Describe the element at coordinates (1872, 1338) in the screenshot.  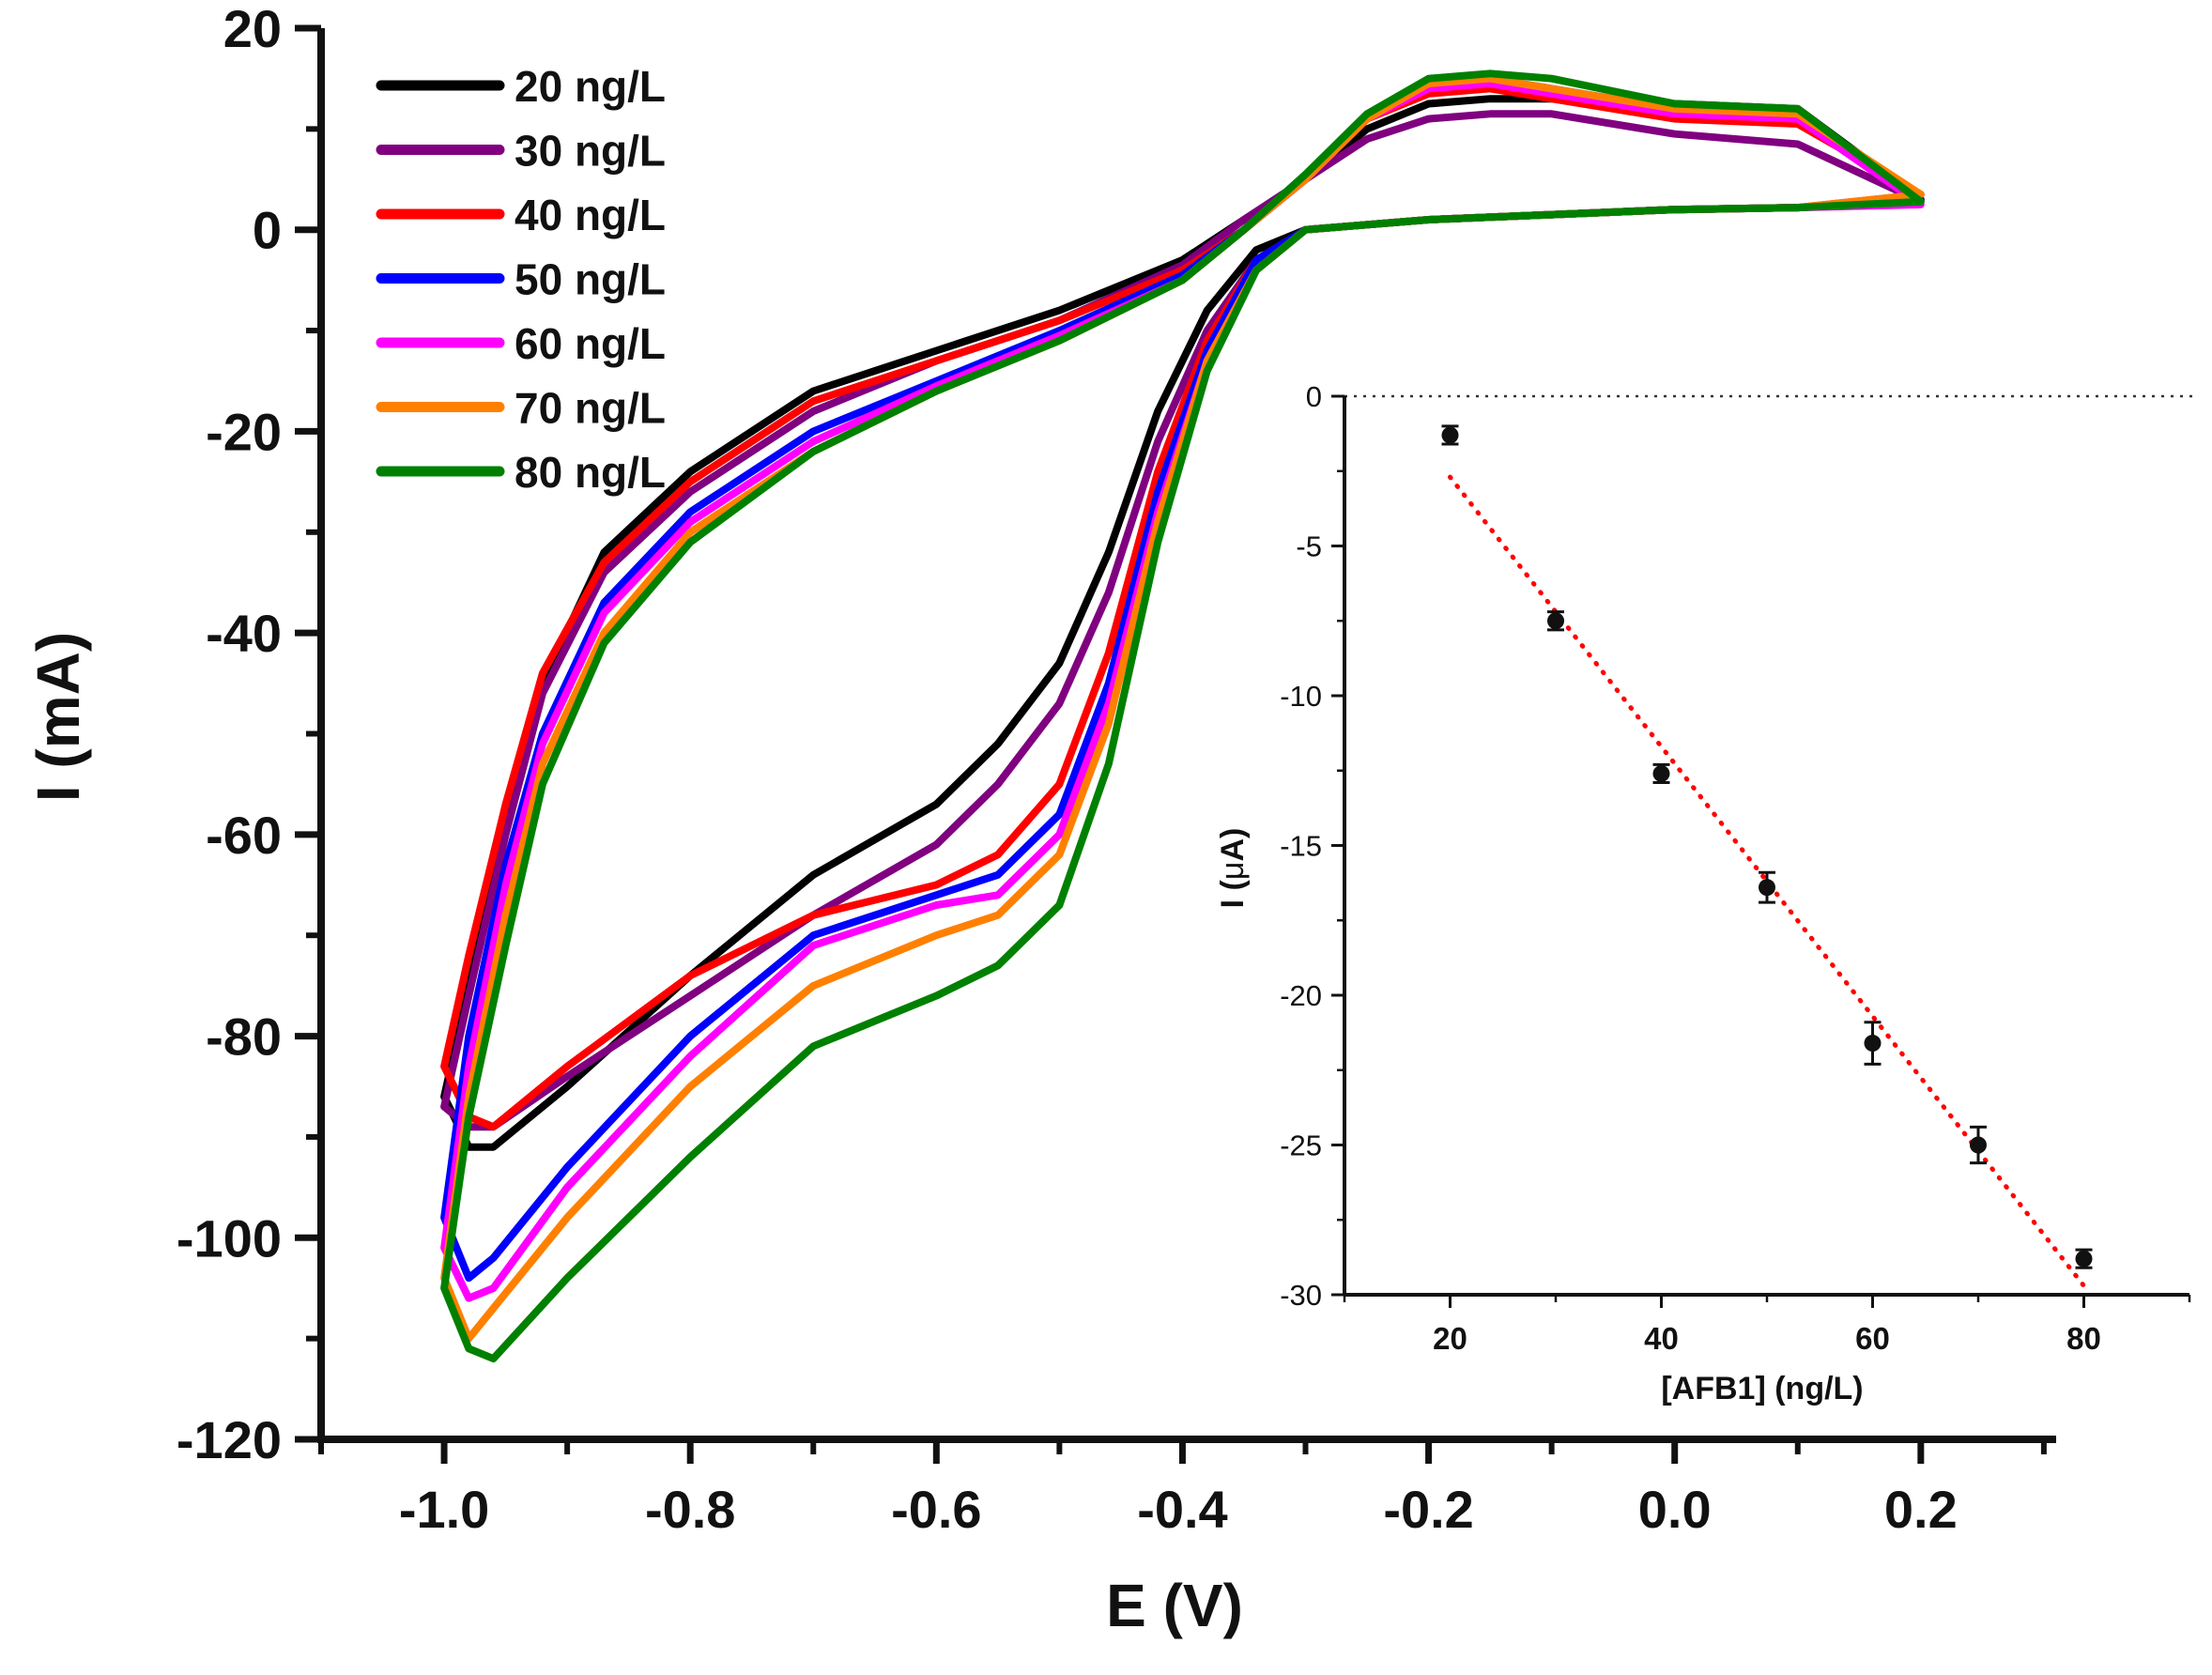
I see `inset-x-tick-label: 60` at that location.